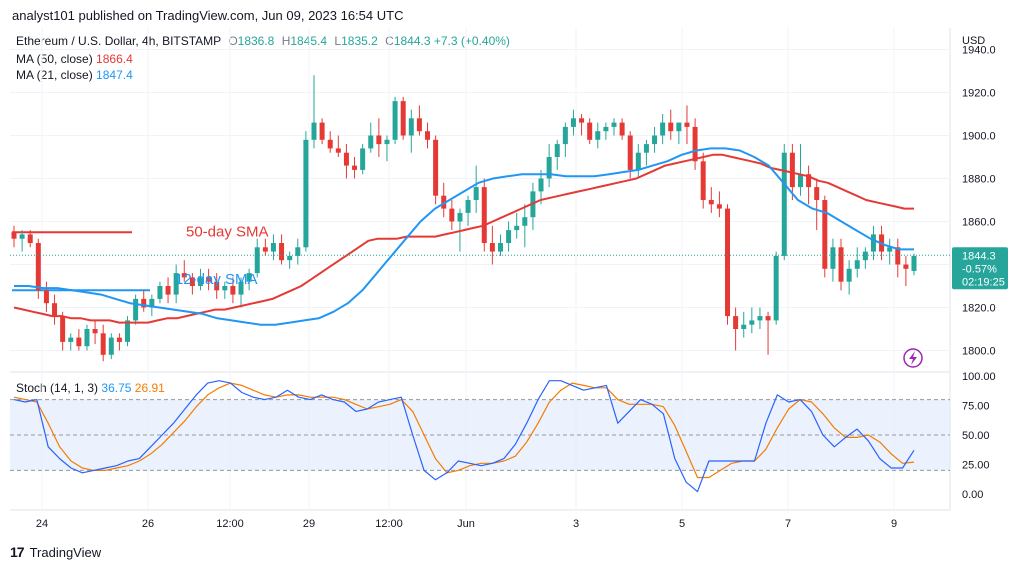 Image resolution: width=1024 pixels, height=570 pixels. What do you see at coordinates (227, 232) in the screenshot?
I see `sma50-annotation: 50-day SMA` at bounding box center [227, 232].